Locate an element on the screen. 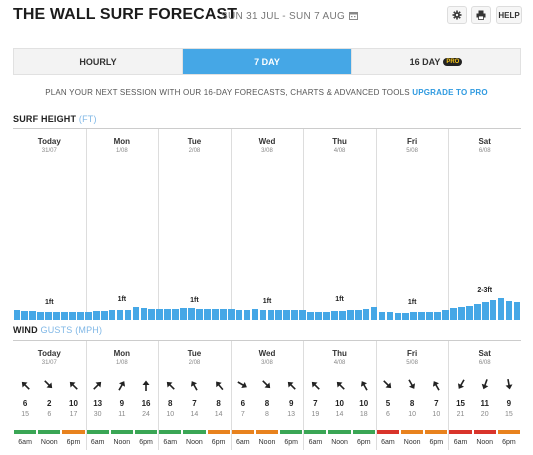 The image size is (533, 455). wind-day-name: Sat is located at coordinates (484, 353).